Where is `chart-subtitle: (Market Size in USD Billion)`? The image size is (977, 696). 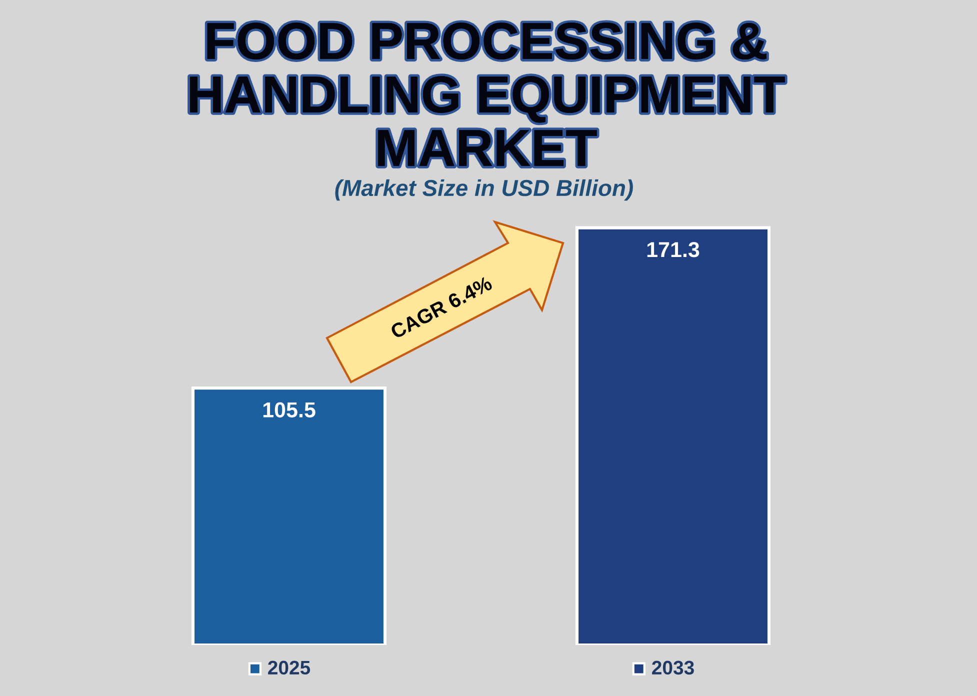 chart-subtitle: (Market Size in USD Billion) is located at coordinates (484, 190).